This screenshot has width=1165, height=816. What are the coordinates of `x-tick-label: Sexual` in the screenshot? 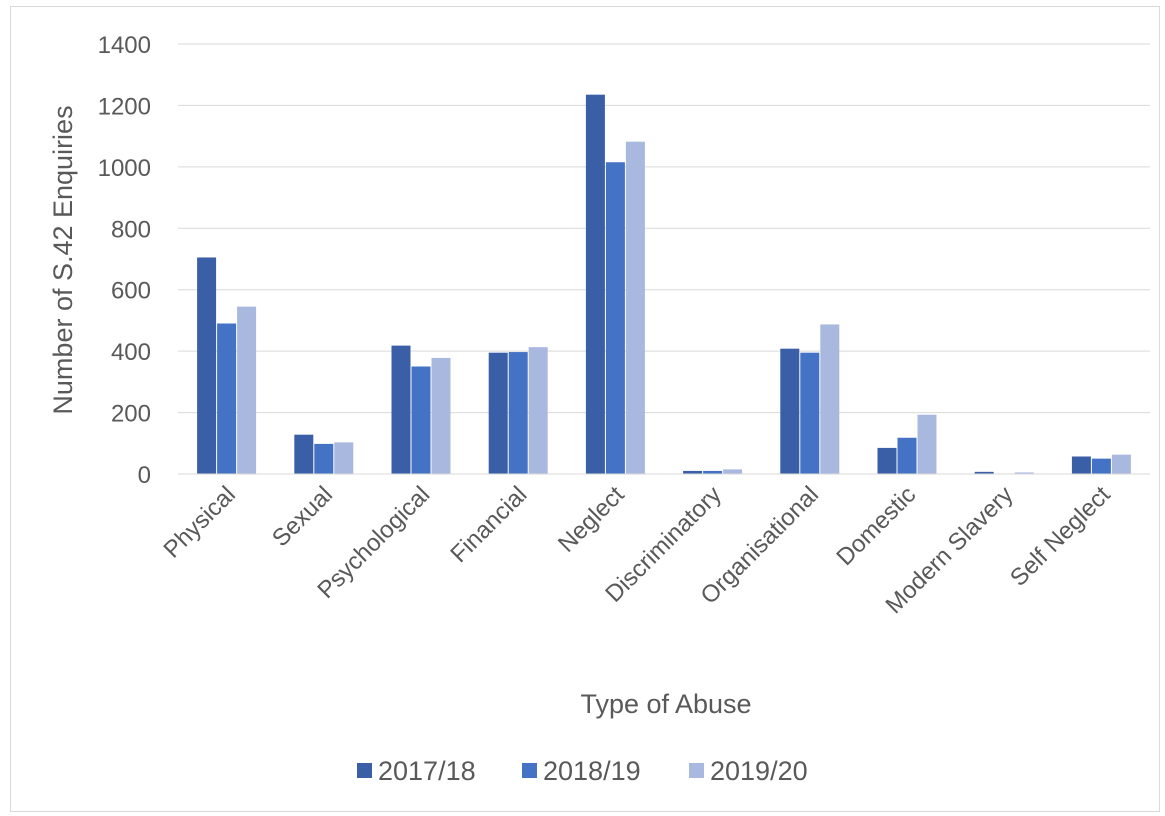 It's located at (302, 516).